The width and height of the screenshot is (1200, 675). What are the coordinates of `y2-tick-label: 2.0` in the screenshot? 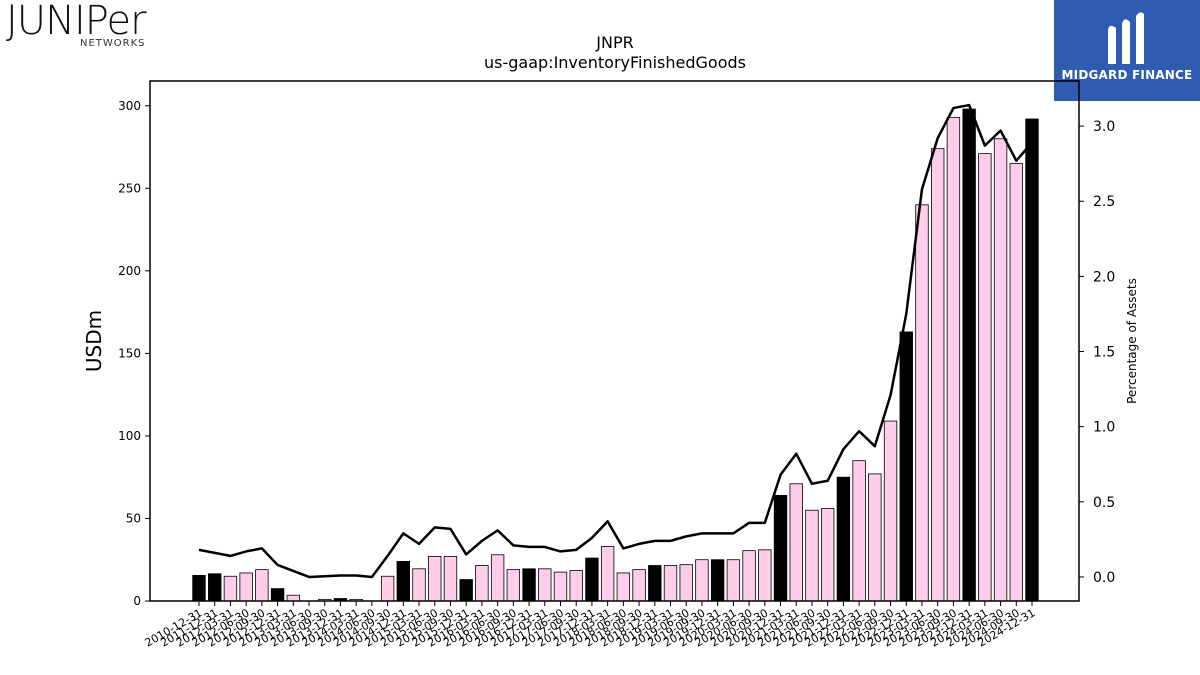 It's located at (1104, 277).